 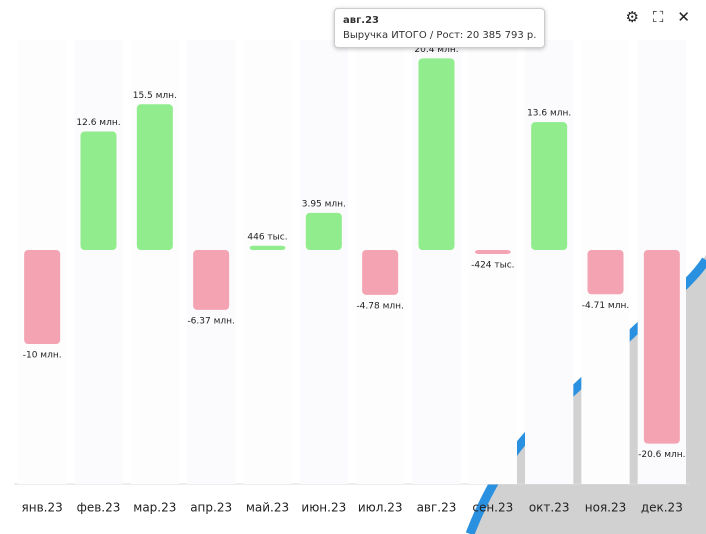 I want to click on value-label: 20.4 млн., so click(x=436, y=50).